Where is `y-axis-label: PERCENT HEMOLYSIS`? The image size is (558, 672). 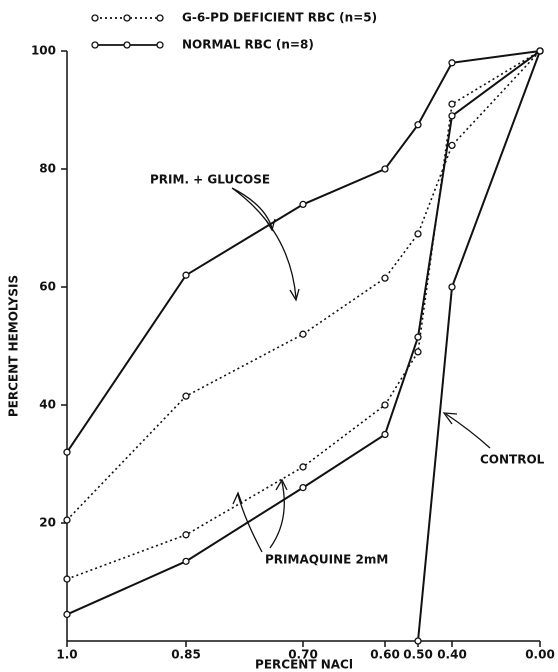
y-axis-label: PERCENT HEMOLYSIS is located at coordinates (14, 346).